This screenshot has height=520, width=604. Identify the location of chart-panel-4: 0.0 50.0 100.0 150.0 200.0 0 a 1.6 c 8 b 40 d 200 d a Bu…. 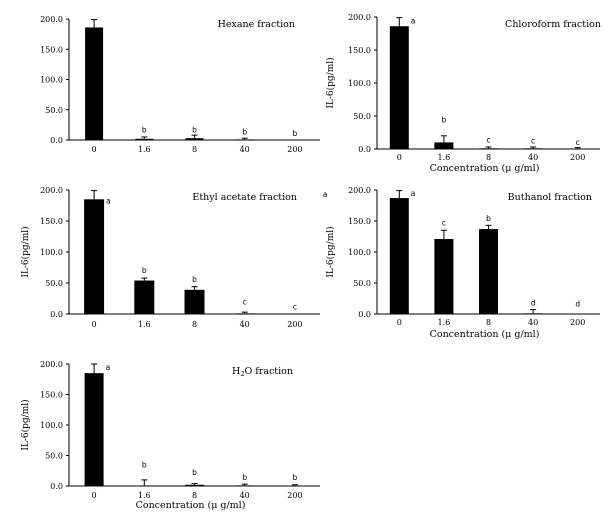
(461, 263).